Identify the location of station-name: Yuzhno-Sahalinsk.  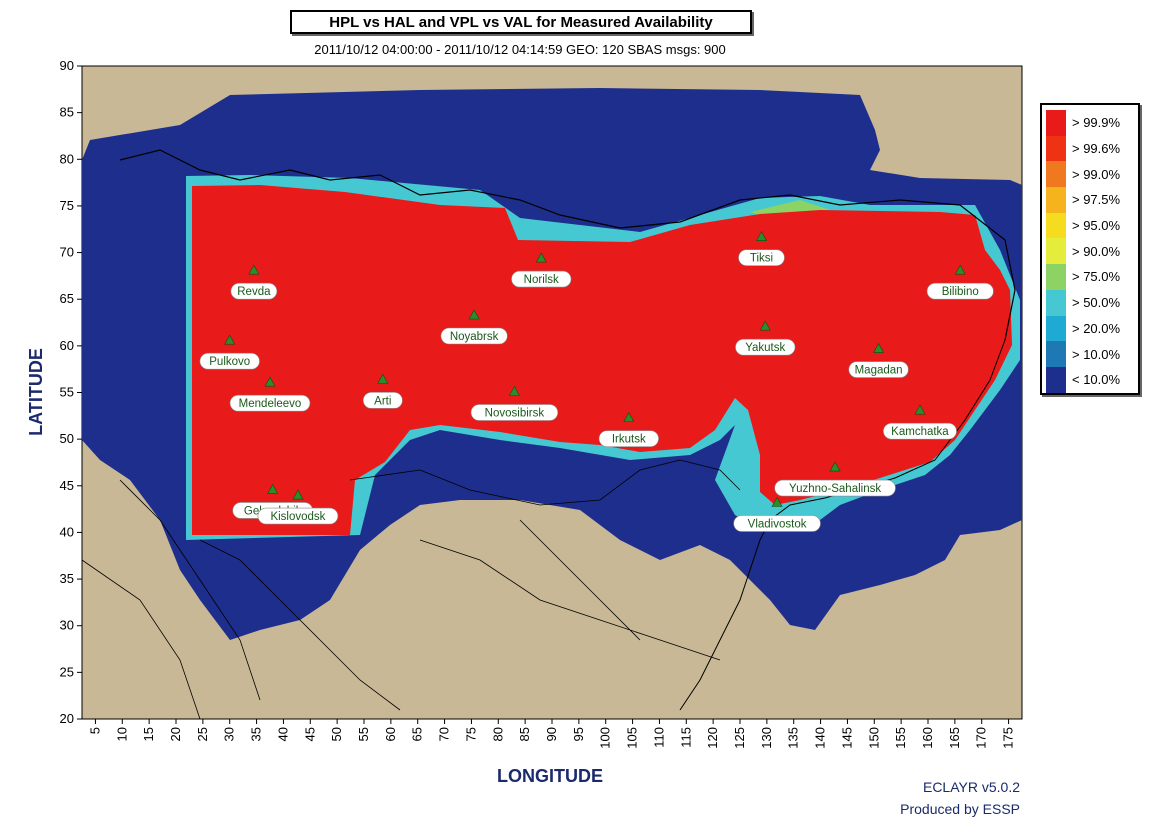
(835, 489).